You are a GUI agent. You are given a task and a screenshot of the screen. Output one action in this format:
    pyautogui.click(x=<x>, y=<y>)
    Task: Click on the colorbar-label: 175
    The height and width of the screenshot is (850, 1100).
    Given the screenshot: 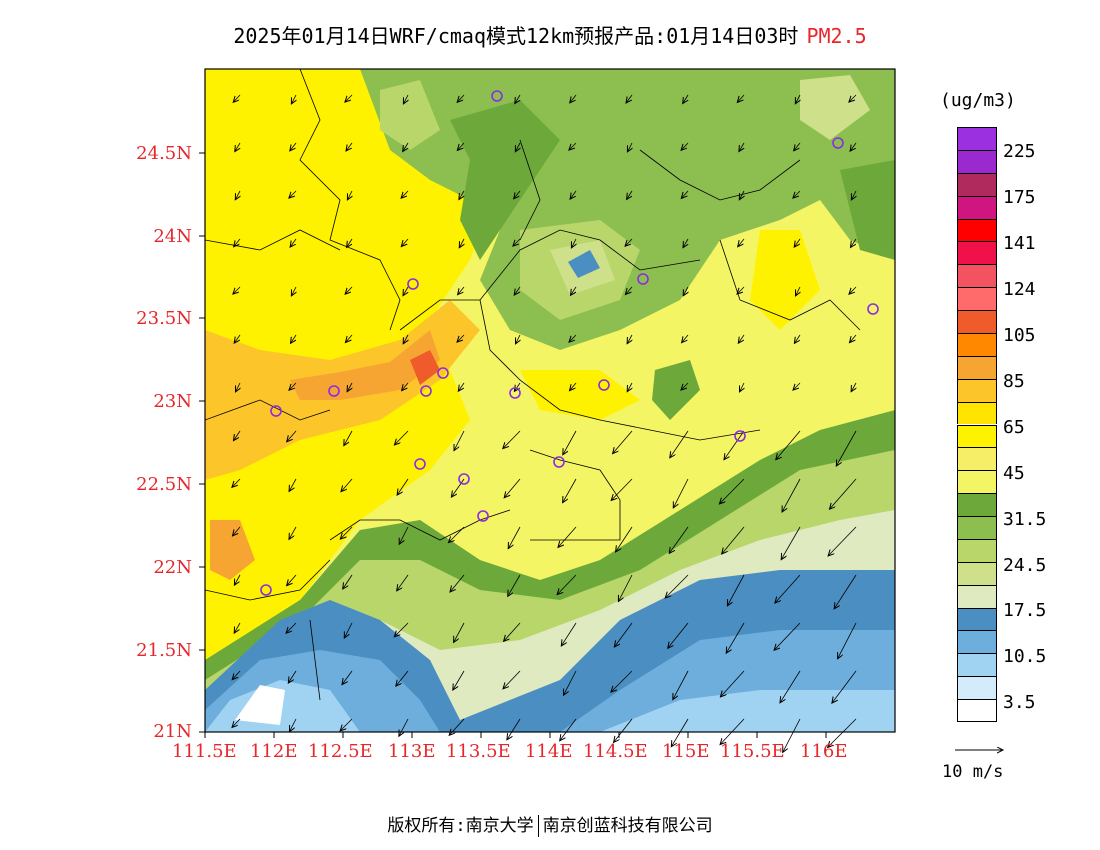 What is the action you would take?
    pyautogui.click(x=1019, y=197)
    